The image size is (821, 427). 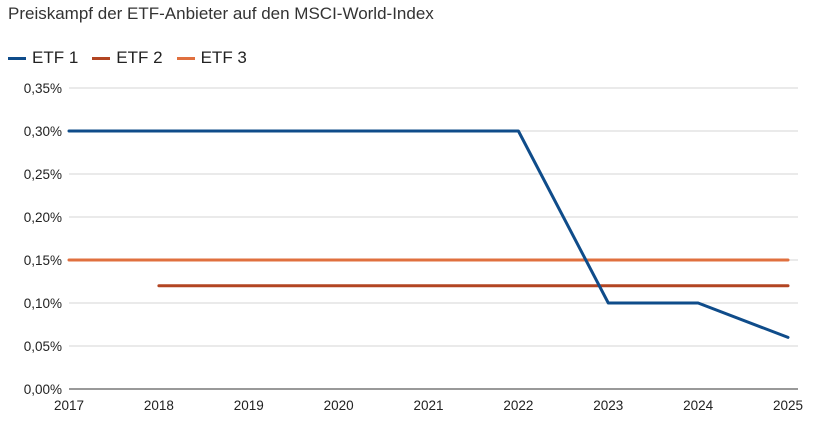 What do you see at coordinates (43, 260) in the screenshot?
I see `y-tick-label: 0,15%` at bounding box center [43, 260].